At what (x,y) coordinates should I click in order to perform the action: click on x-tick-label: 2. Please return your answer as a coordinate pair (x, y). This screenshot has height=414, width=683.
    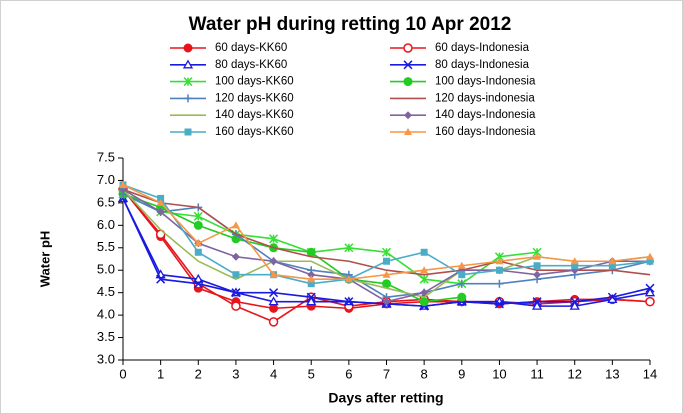
    Looking at the image, I should click on (198, 373).